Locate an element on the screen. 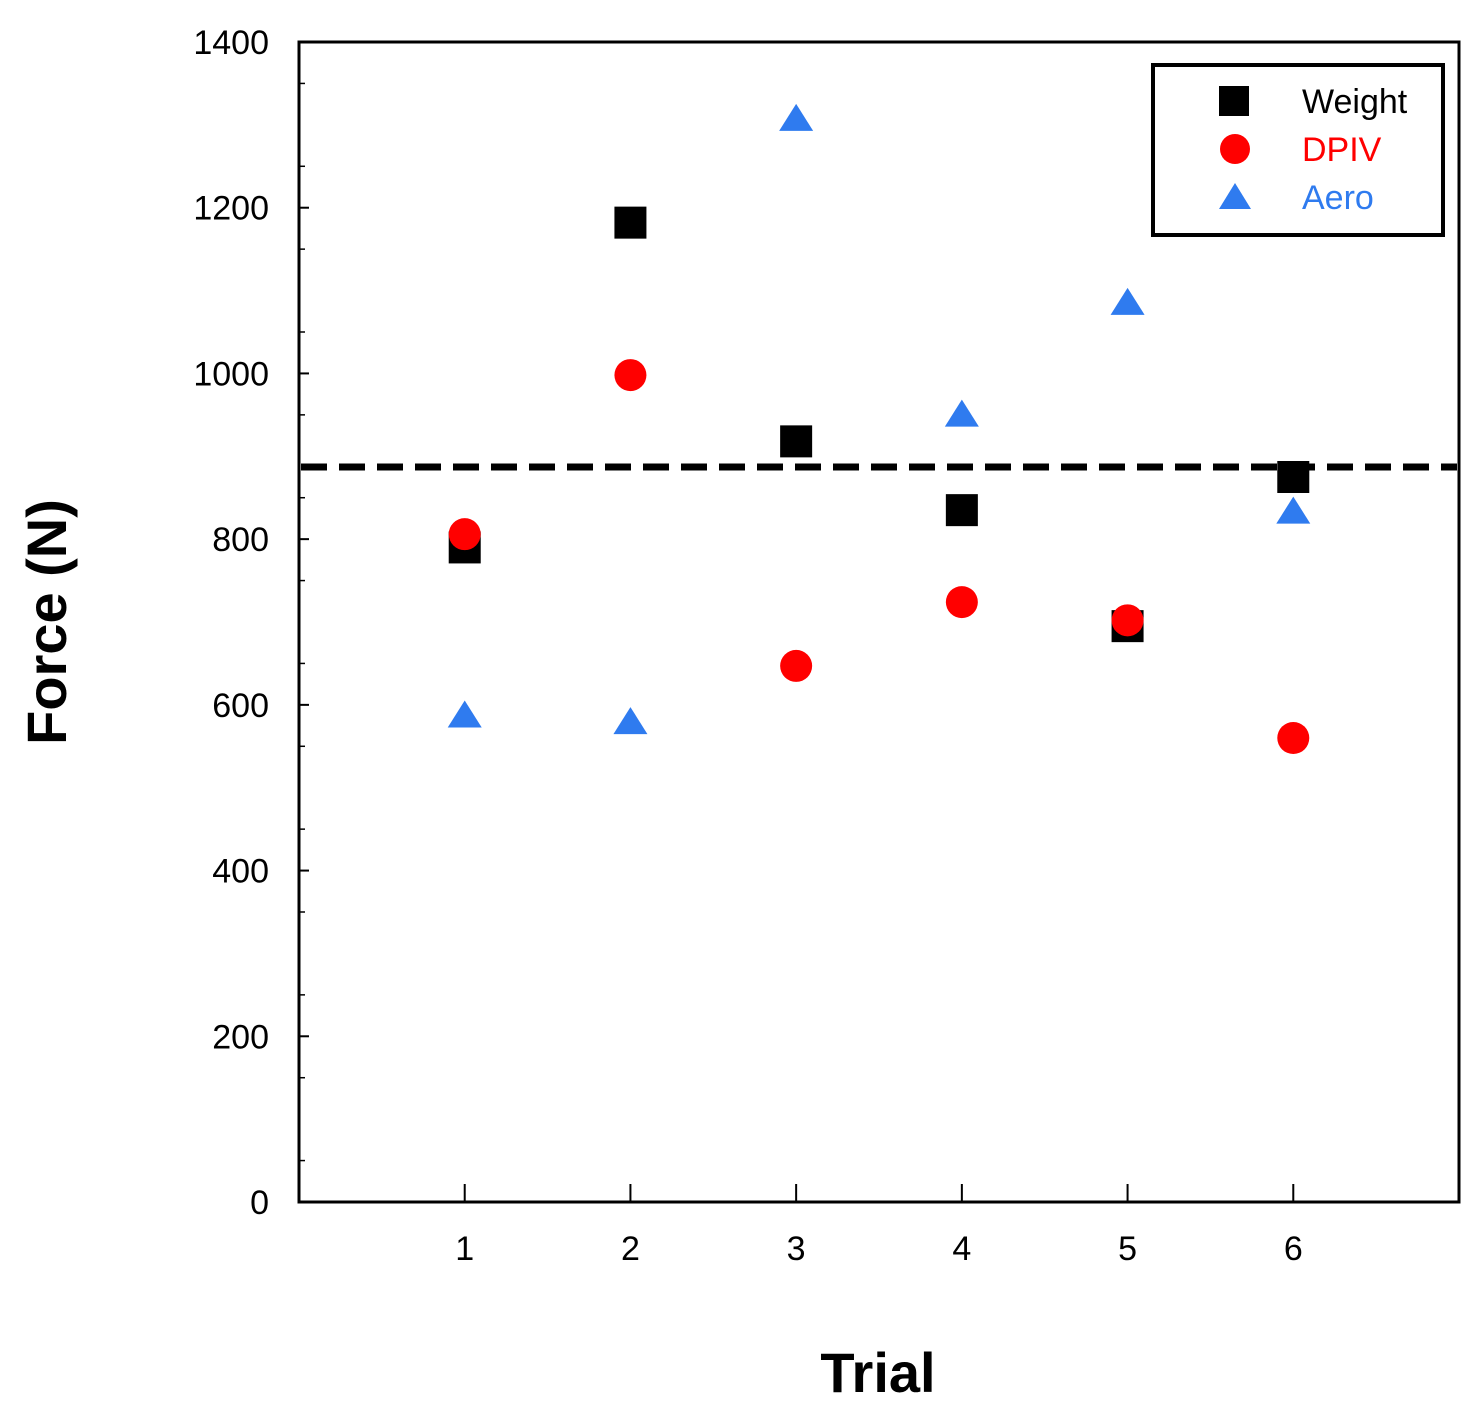  legend-dpiv-label: DPIV is located at coordinates (1342, 150).